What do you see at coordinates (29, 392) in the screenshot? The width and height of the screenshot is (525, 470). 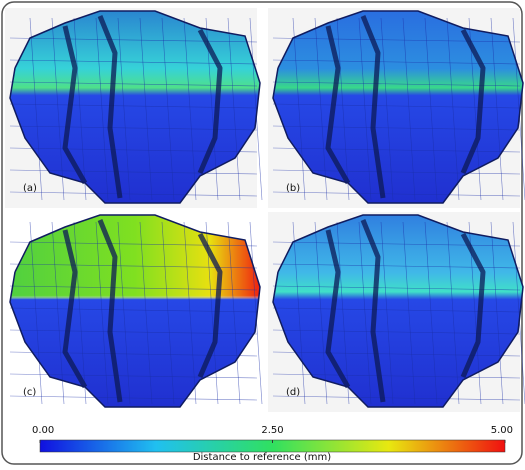 I see `panel-label: (c)` at bounding box center [29, 392].